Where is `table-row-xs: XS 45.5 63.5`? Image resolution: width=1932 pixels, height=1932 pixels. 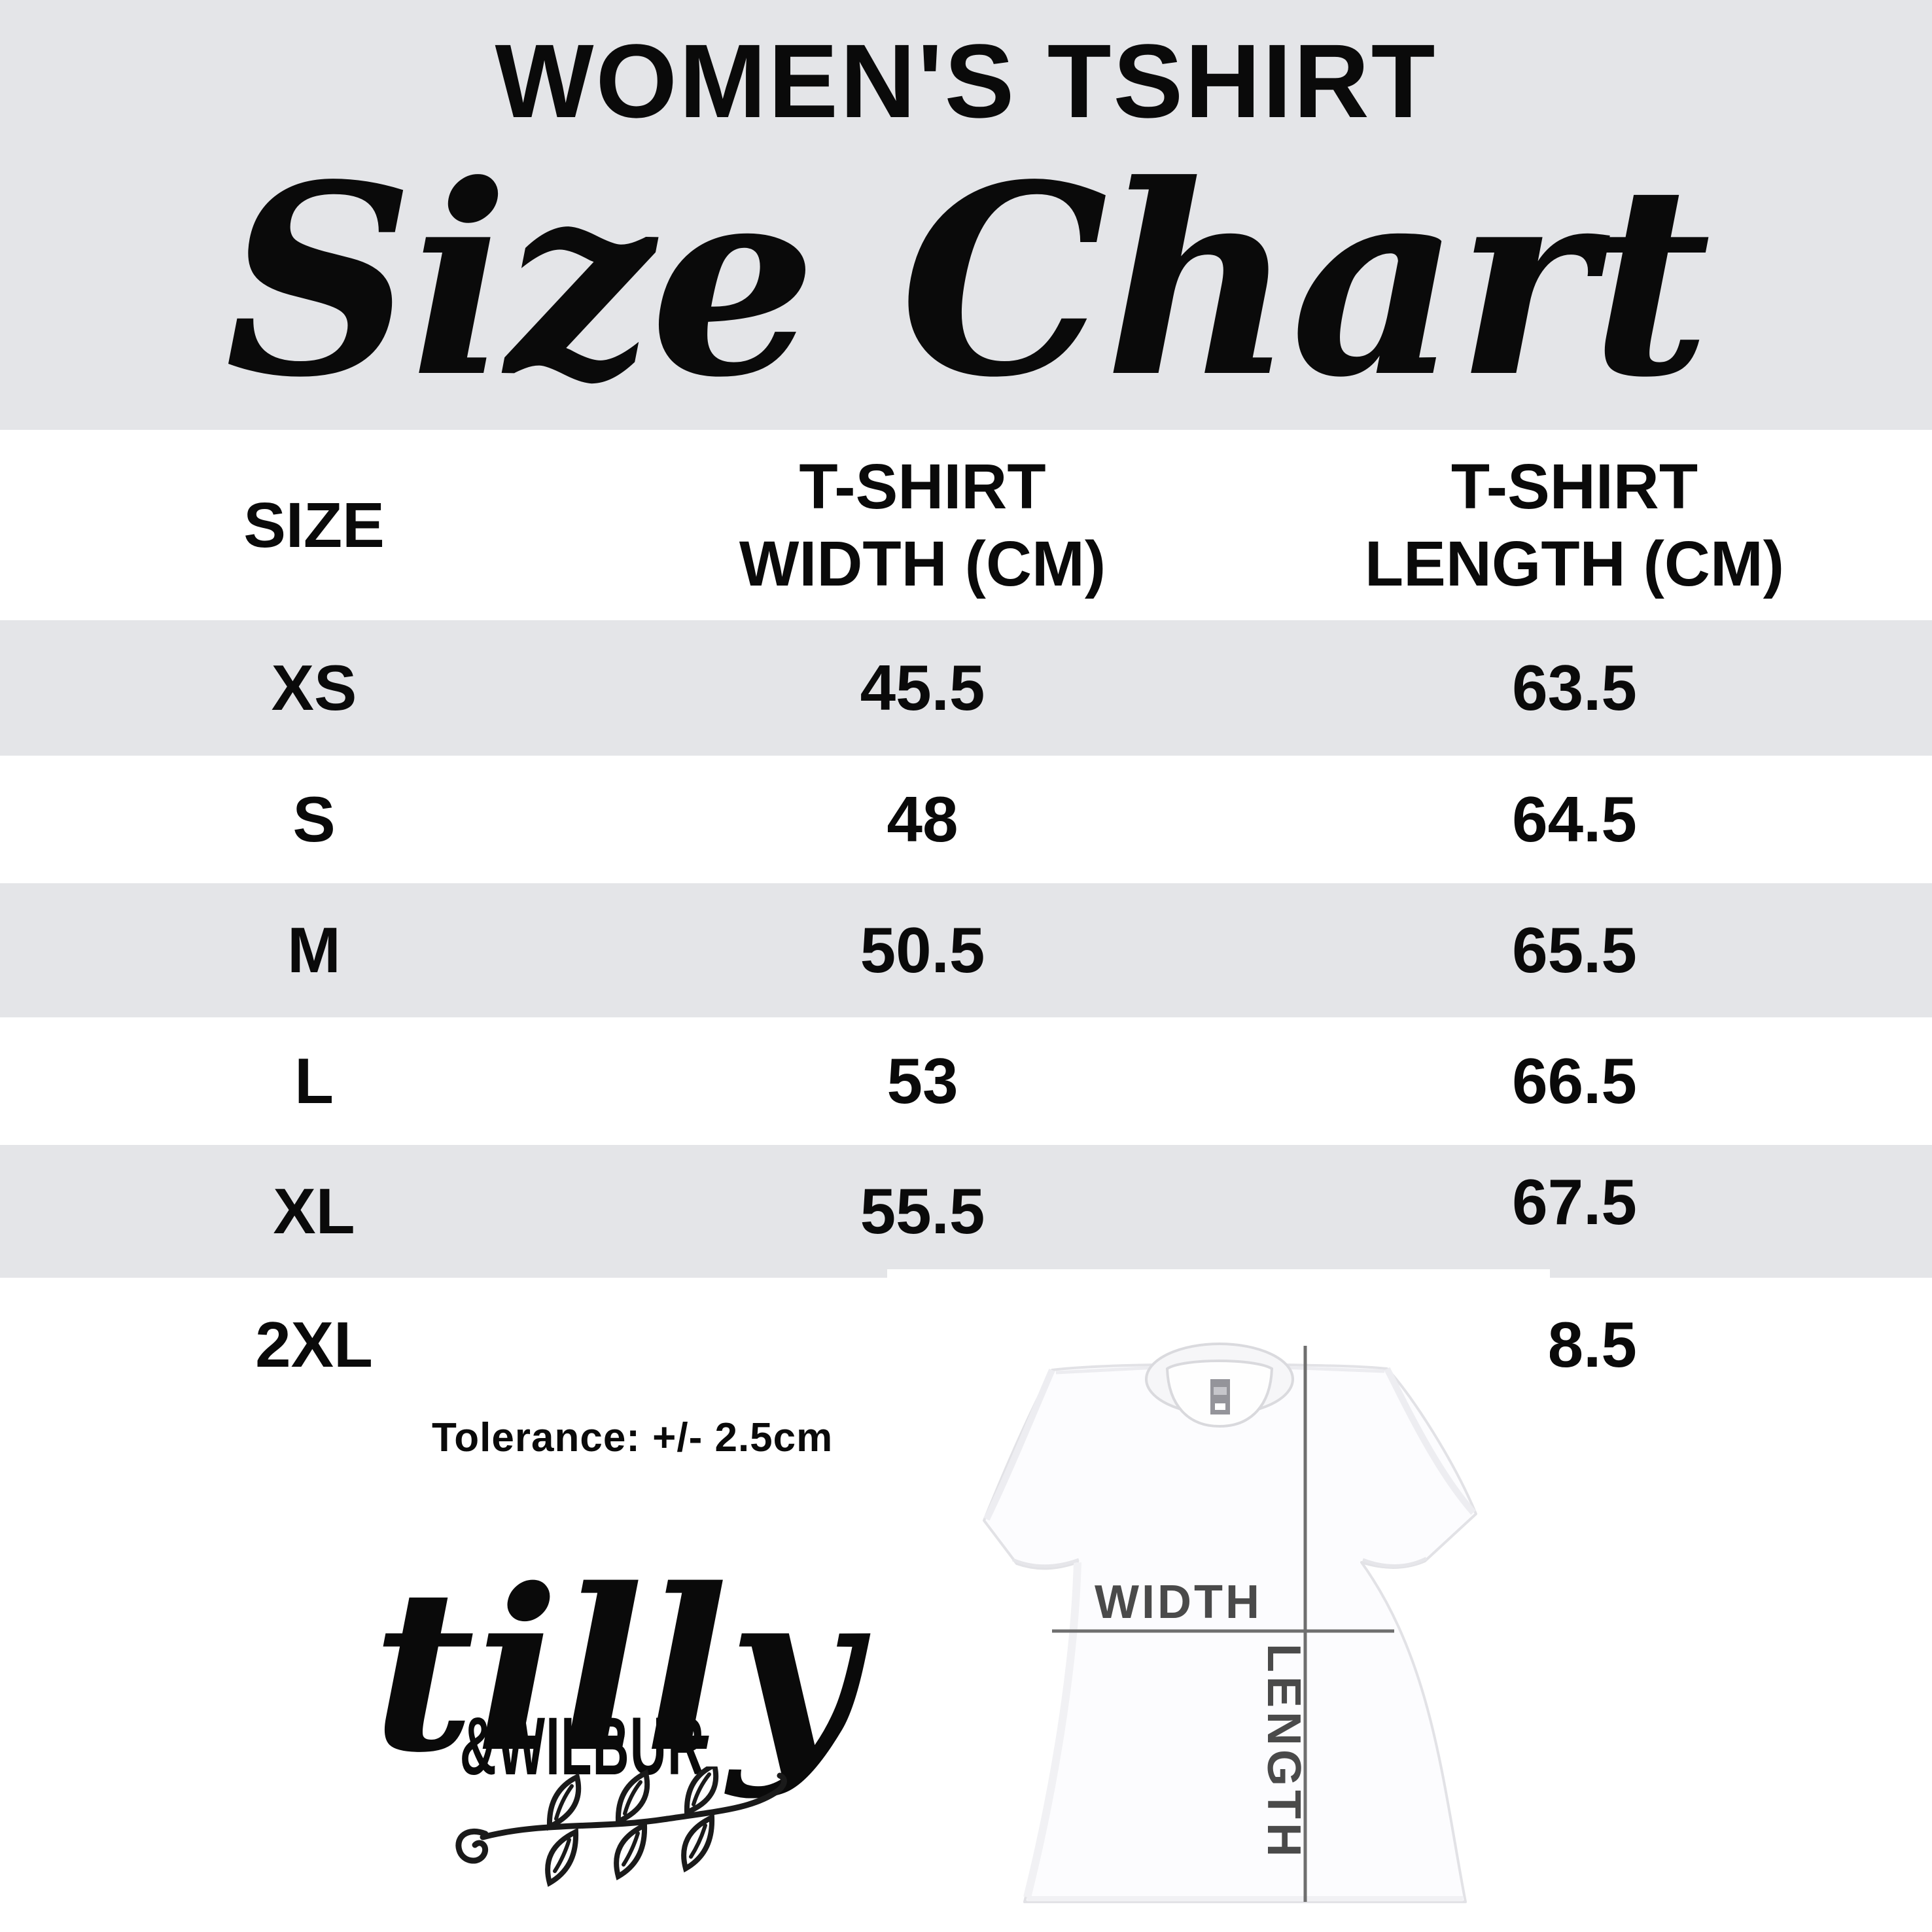
table-row-xs: XS 45.5 63.5 is located at coordinates (966, 688).